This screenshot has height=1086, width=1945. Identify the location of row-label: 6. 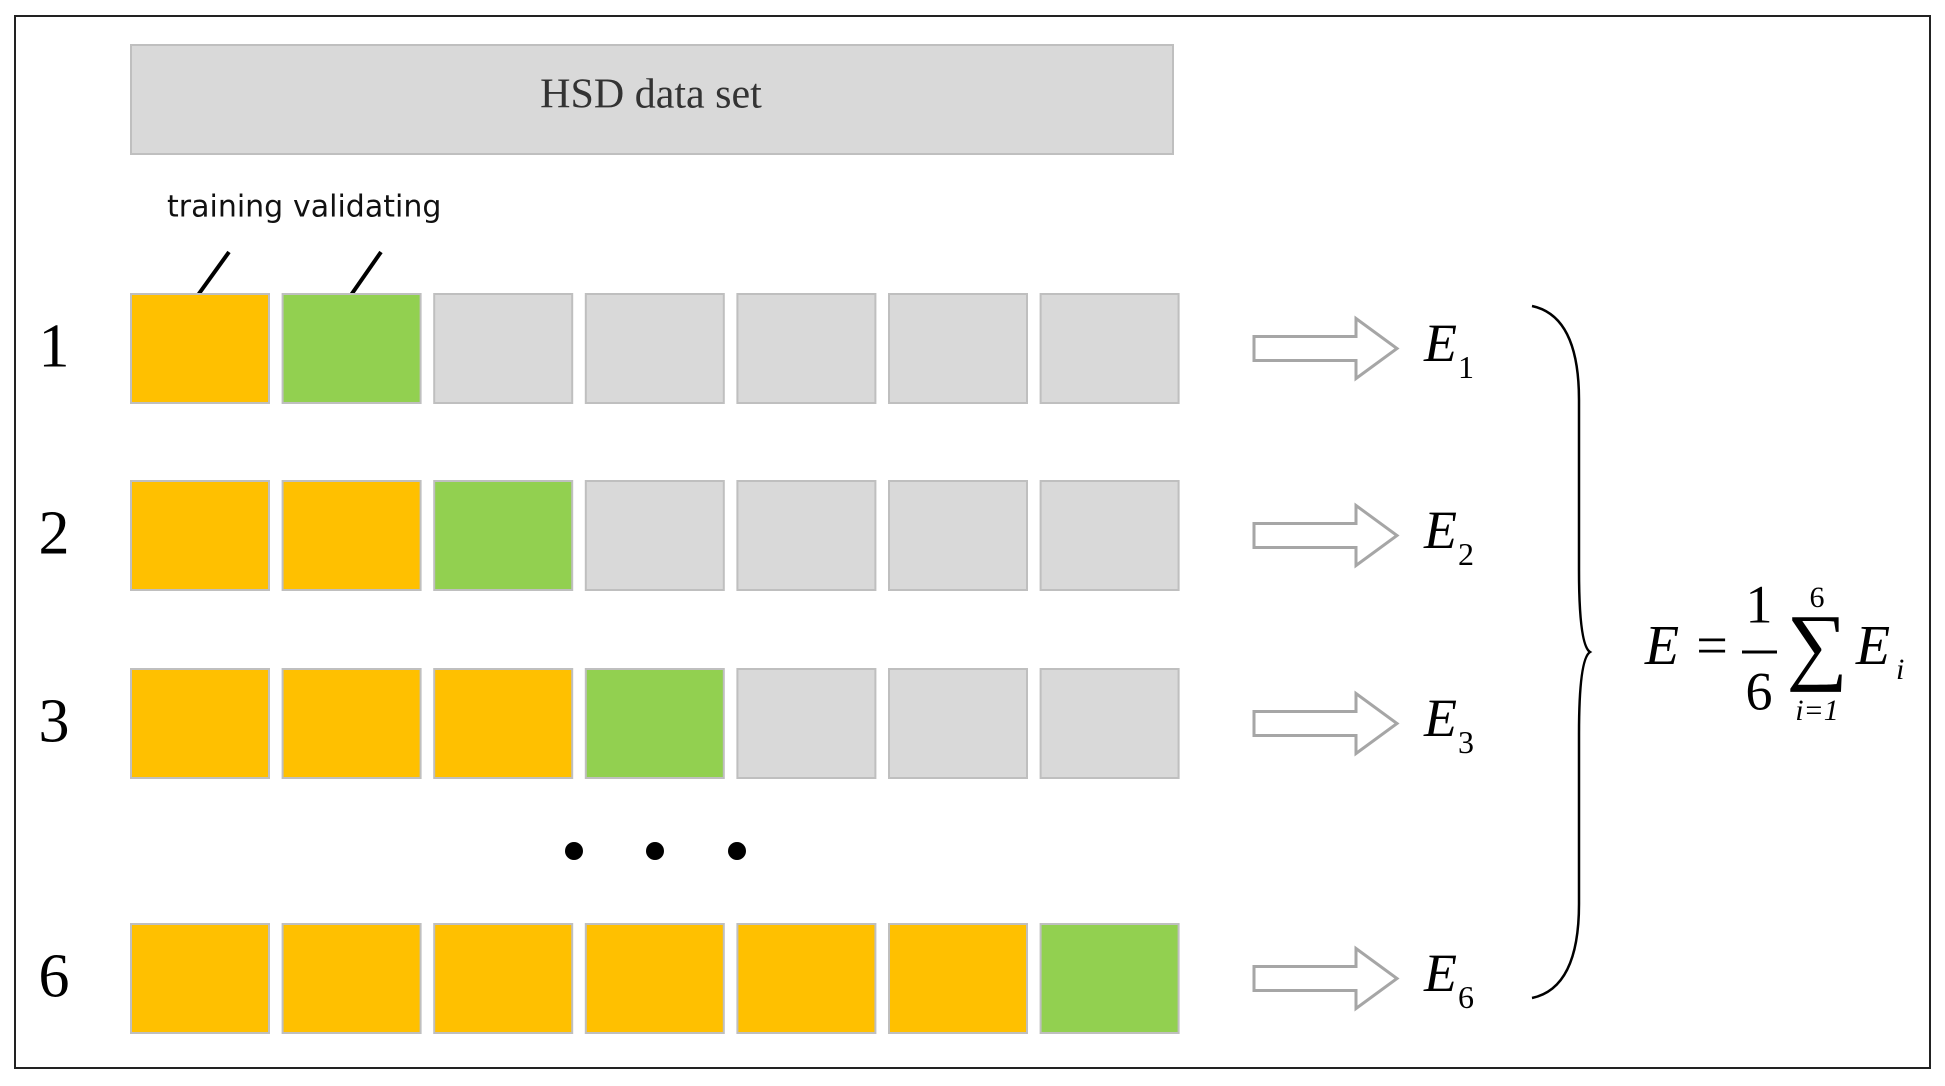
(54, 977).